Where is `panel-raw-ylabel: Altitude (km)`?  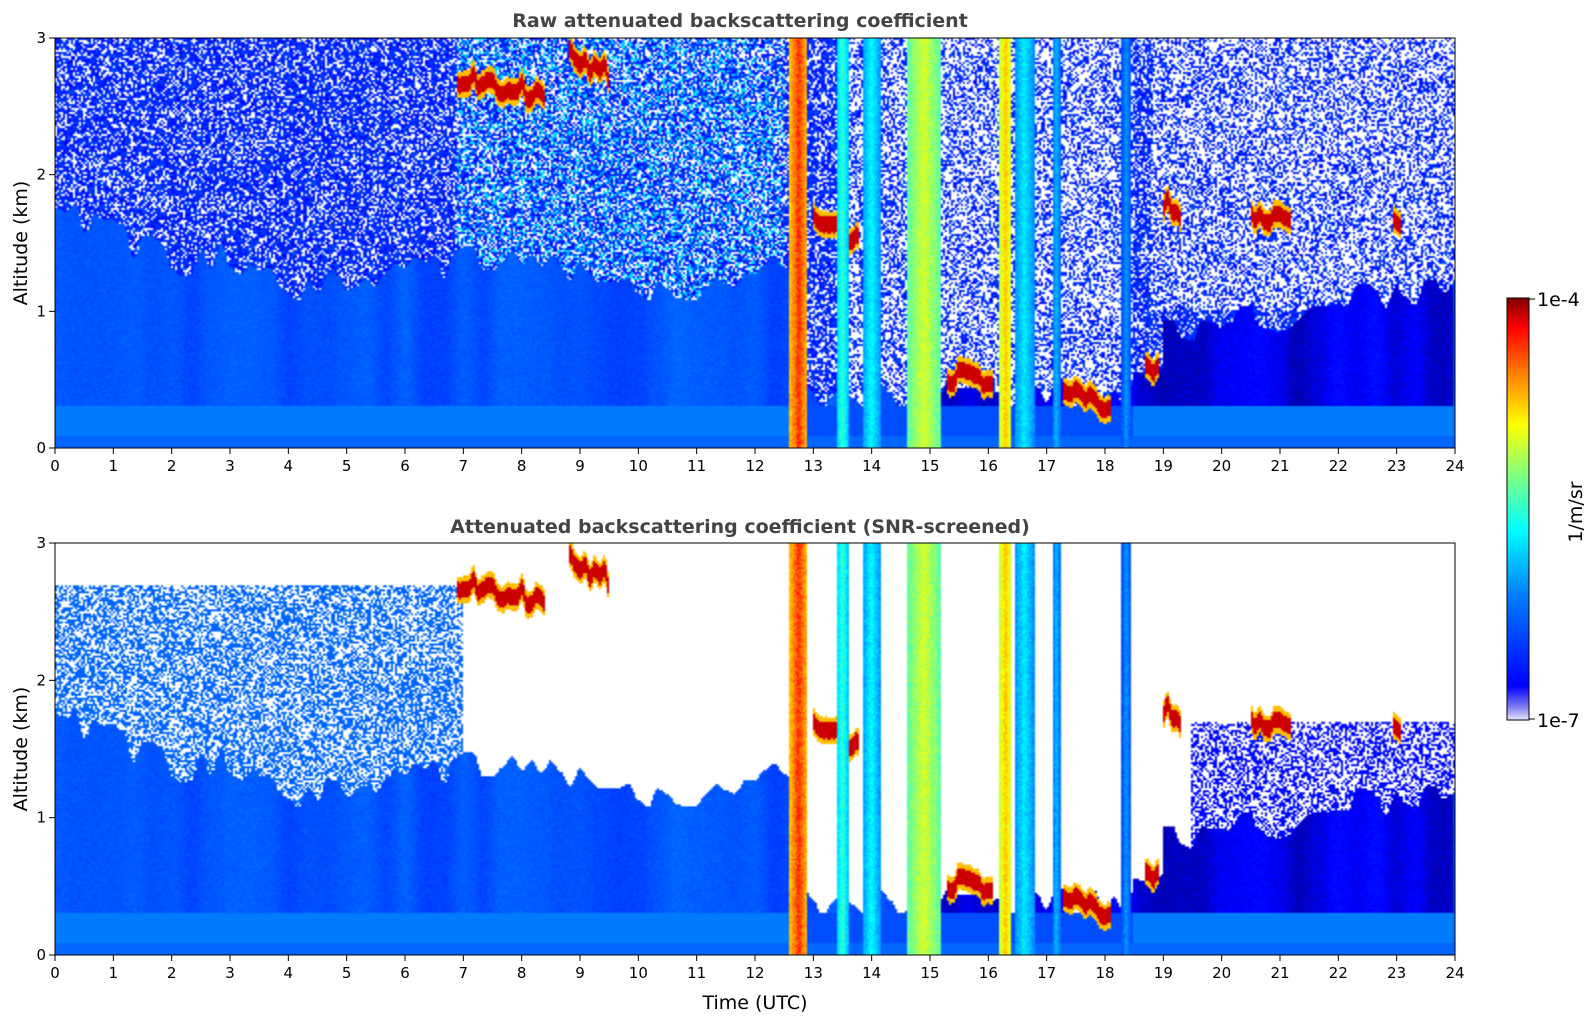
panel-raw-ylabel: Altitude (km) is located at coordinates (21, 243).